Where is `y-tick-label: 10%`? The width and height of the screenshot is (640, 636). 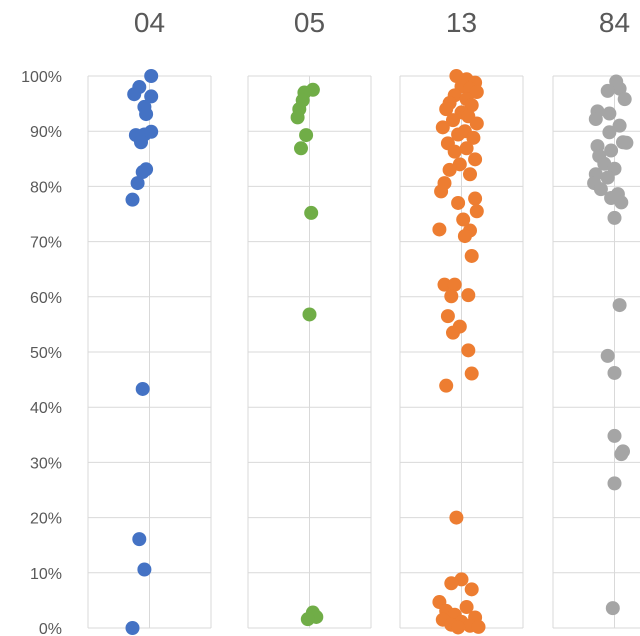 y-tick-label: 10% is located at coordinates (46, 574).